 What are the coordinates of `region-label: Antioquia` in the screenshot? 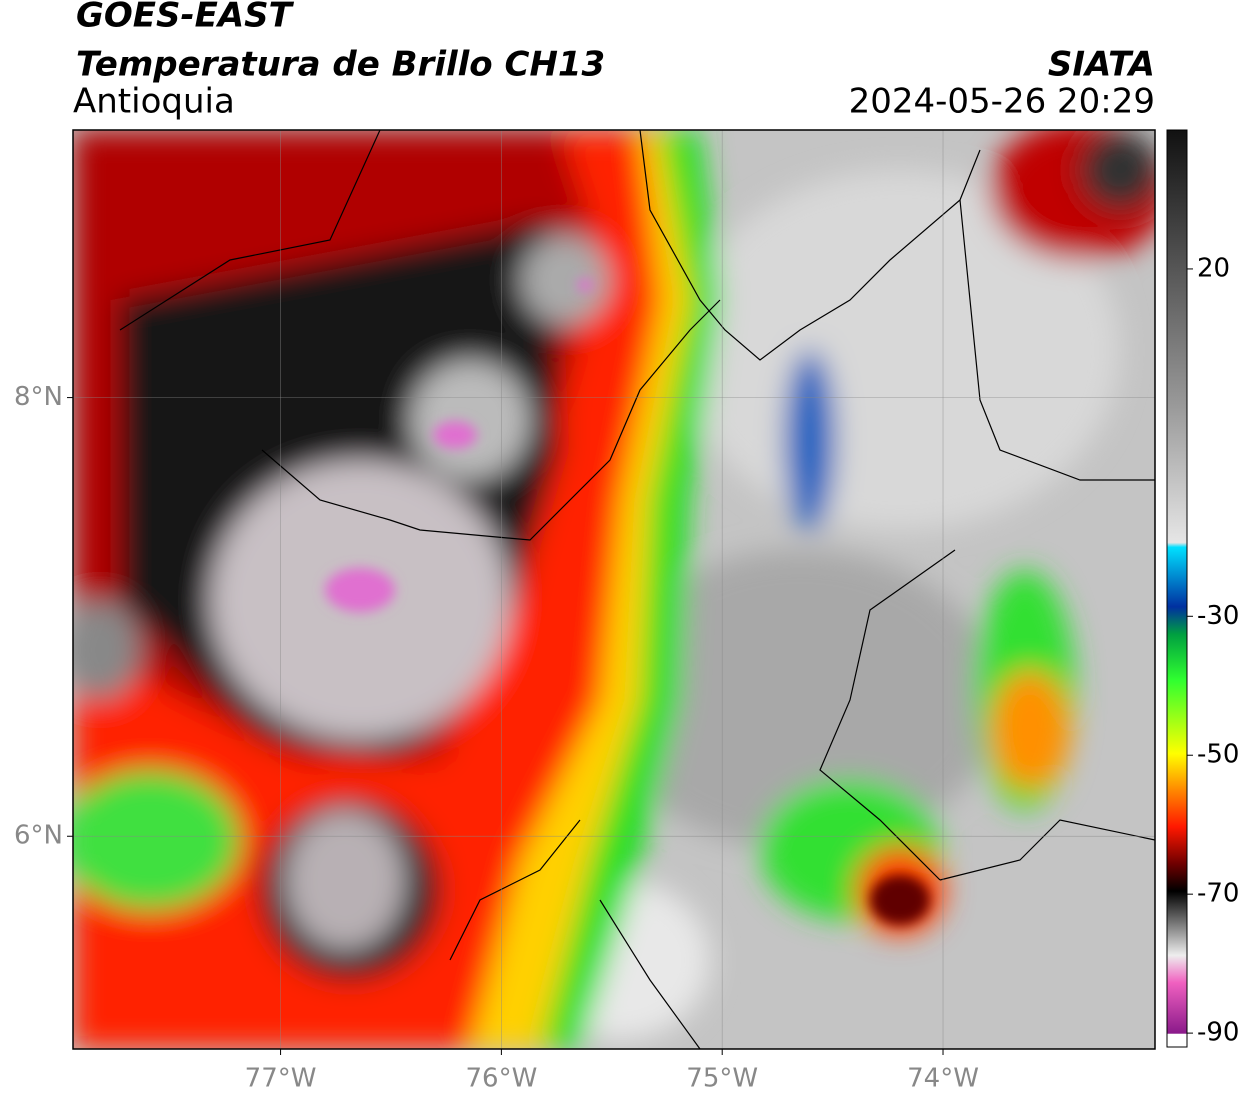 It's located at (154, 102).